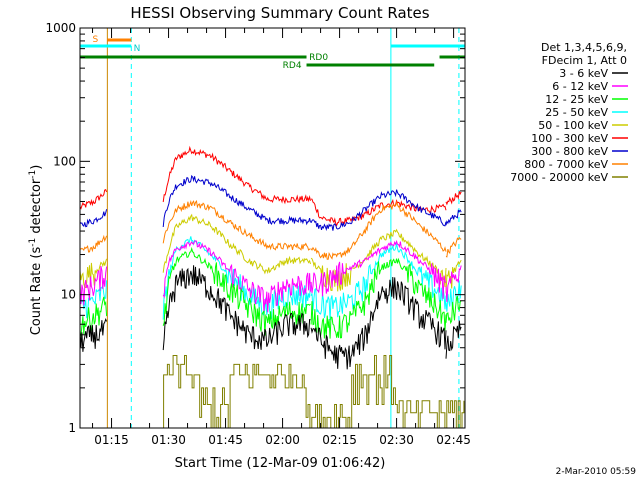  Describe the element at coordinates (569, 138) in the screenshot. I see `legend-item-label: 100 - 300 keV` at that location.